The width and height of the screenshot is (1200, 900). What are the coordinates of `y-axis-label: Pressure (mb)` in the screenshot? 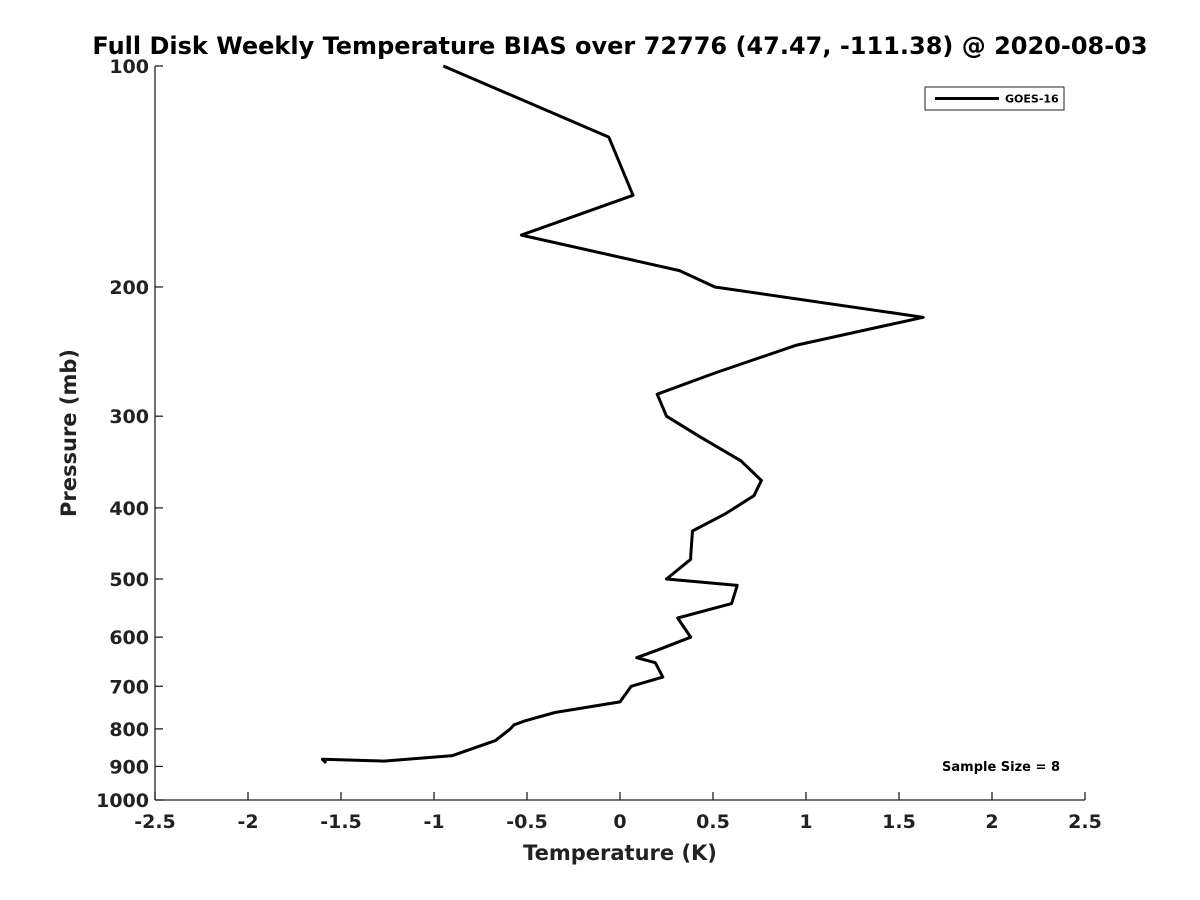 It's located at (69, 433).